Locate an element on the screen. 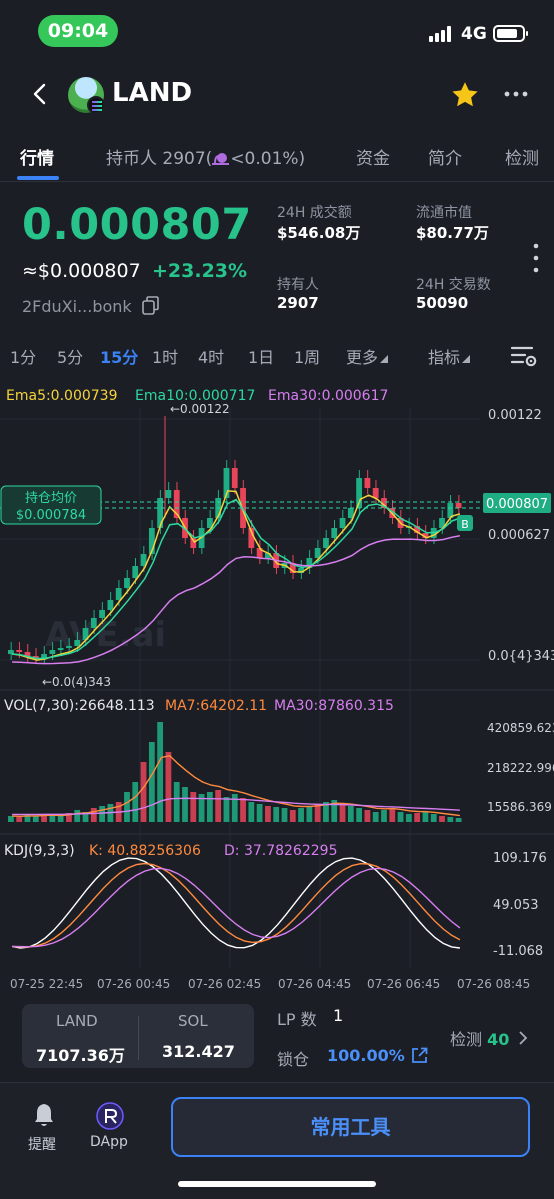 The height and width of the screenshot is (1199, 554). vol-ma7-label: MA7:64202.11 is located at coordinates (216, 706).